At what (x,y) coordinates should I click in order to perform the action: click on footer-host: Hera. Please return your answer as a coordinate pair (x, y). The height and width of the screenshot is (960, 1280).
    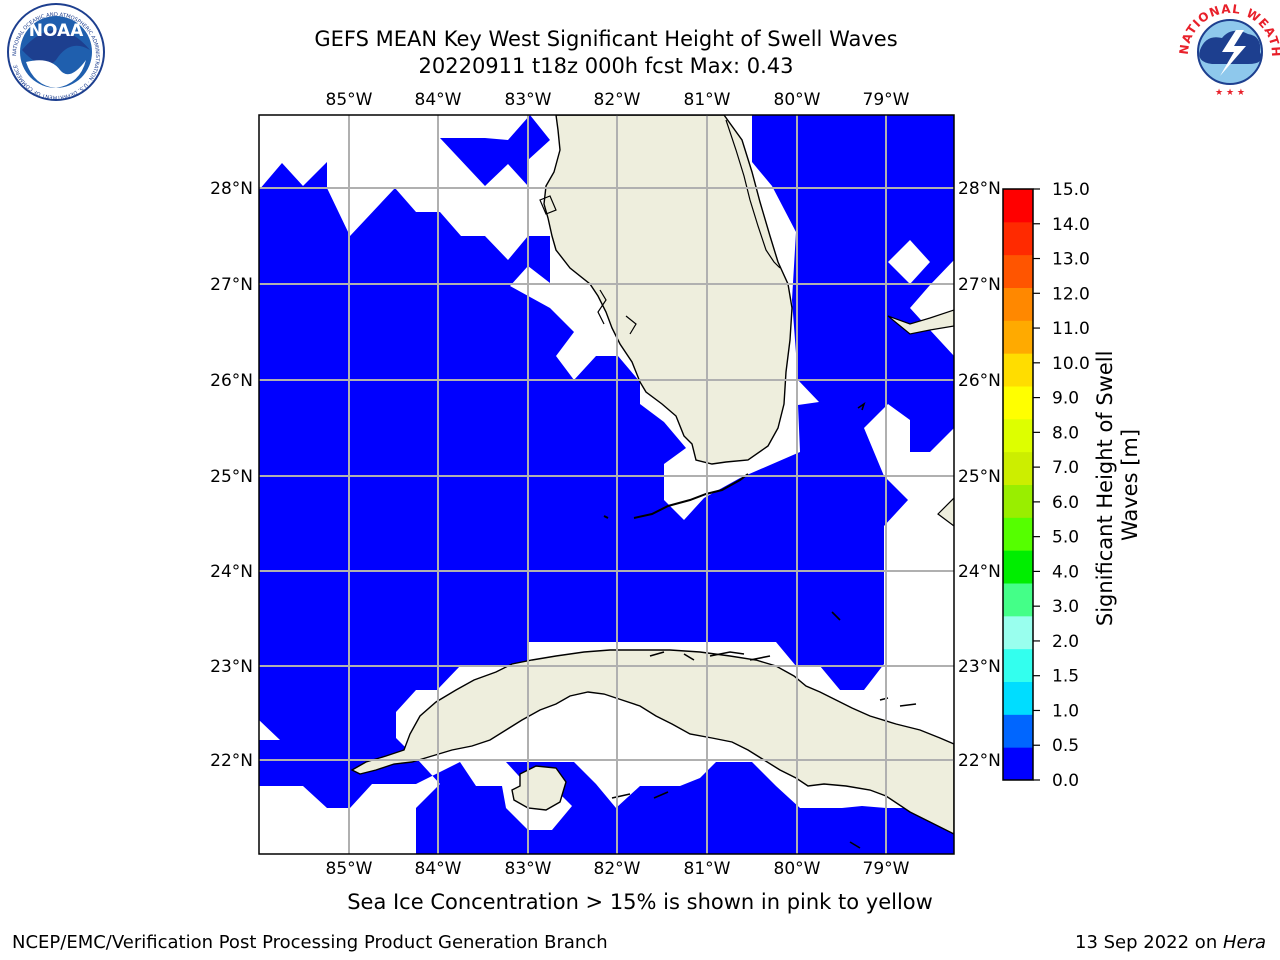
    Looking at the image, I should click on (1244, 942).